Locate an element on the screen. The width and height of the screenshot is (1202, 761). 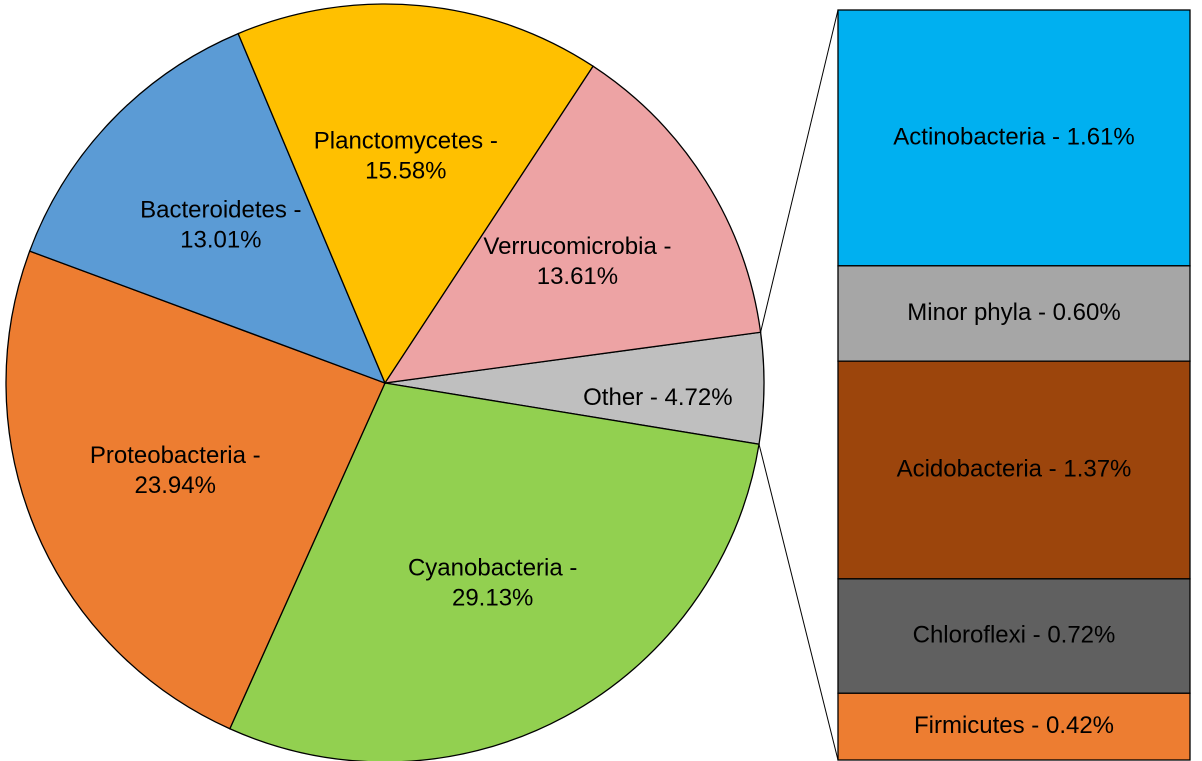
data-label: Minor phyla - 0.60% is located at coordinates (1013, 312).